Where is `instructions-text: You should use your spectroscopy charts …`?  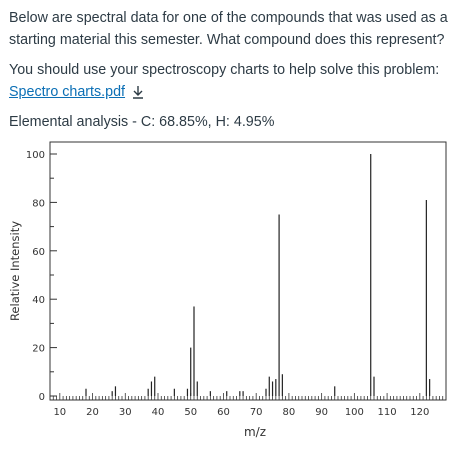 instructions-text: You should use your spectroscopy charts … is located at coordinates (239, 82).